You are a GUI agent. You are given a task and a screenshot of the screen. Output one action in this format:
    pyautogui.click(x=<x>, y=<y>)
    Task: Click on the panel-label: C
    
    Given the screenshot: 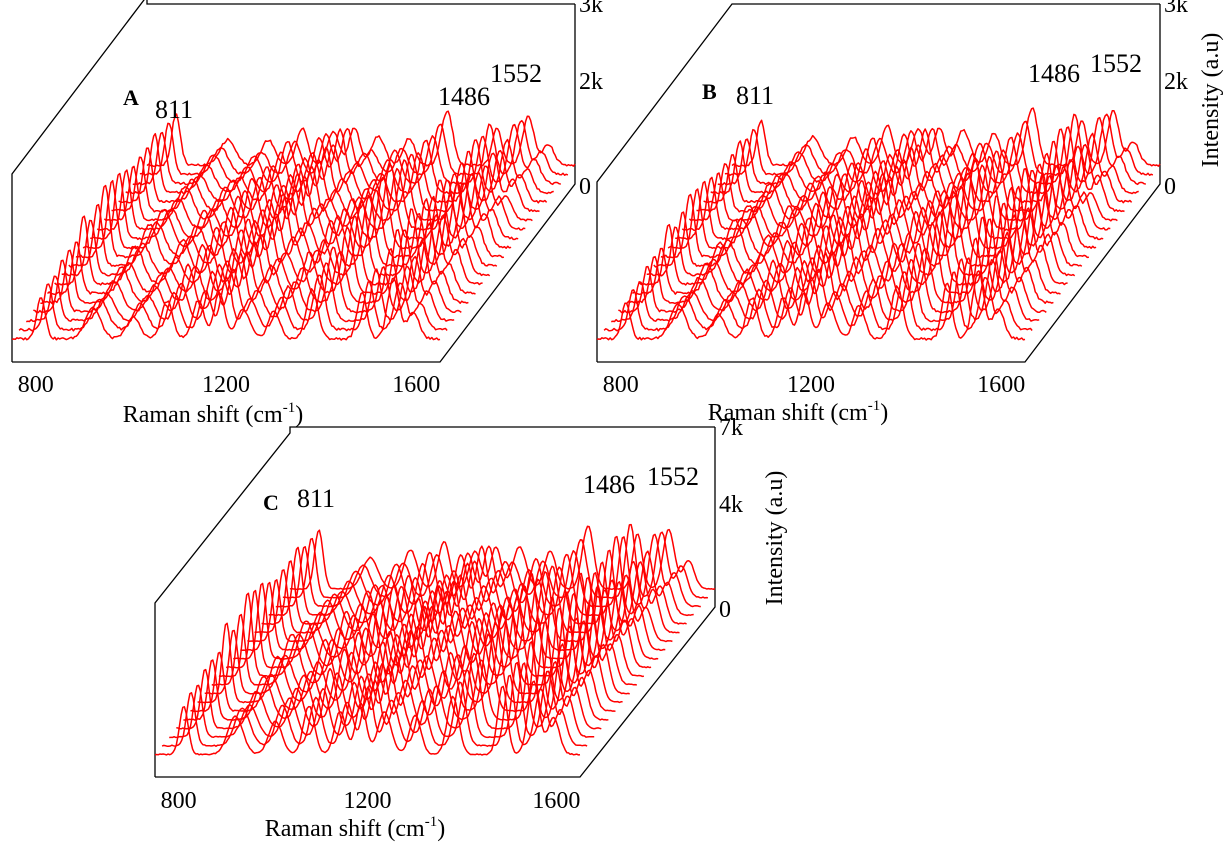 What is the action you would take?
    pyautogui.click(x=271, y=502)
    